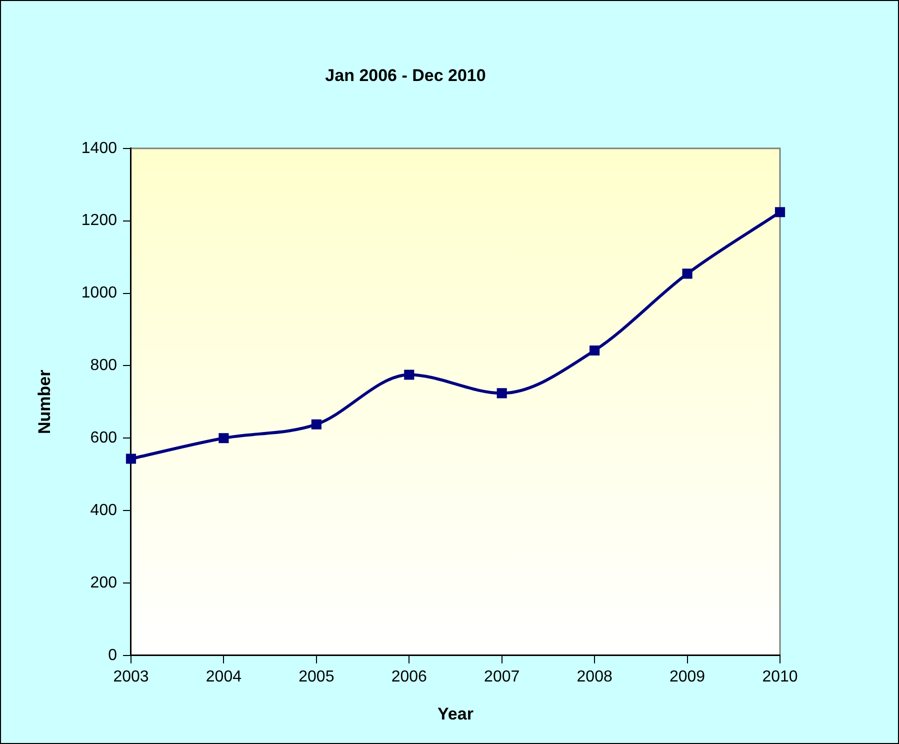 This screenshot has height=744, width=899. What do you see at coordinates (409, 677) in the screenshot?
I see `x-tick-label: 2006` at bounding box center [409, 677].